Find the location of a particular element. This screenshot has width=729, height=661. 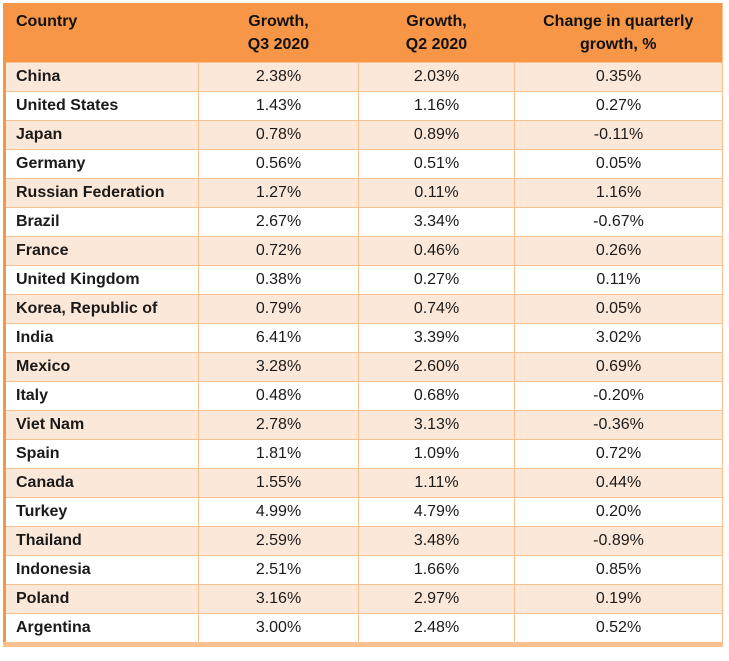

table-row: Turkey 4.99% 4.79% 0.20% is located at coordinates (363, 512).